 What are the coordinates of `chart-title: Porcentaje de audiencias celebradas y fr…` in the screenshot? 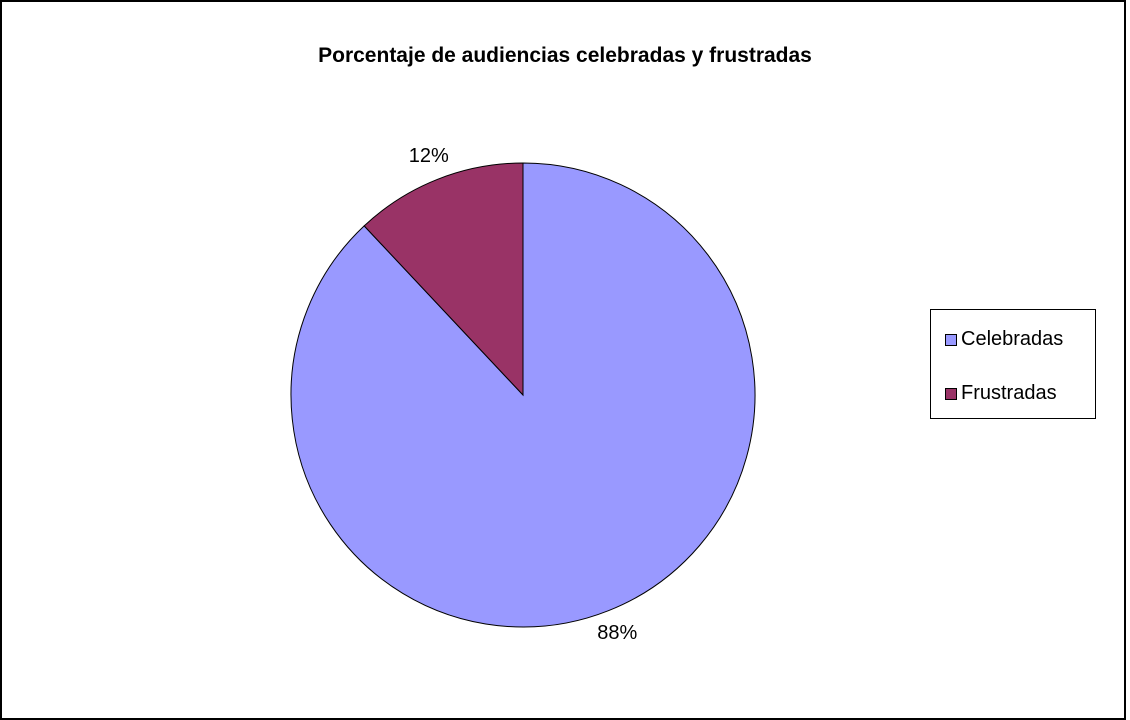 It's located at (565, 55).